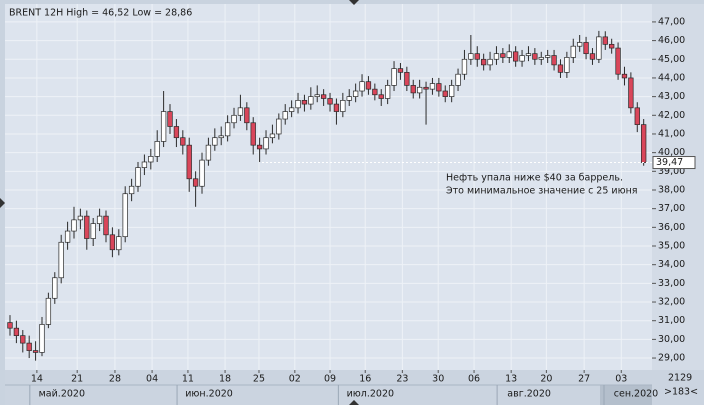 The width and height of the screenshot is (704, 405). I want to click on y-tick-label: 40,00, so click(671, 152).